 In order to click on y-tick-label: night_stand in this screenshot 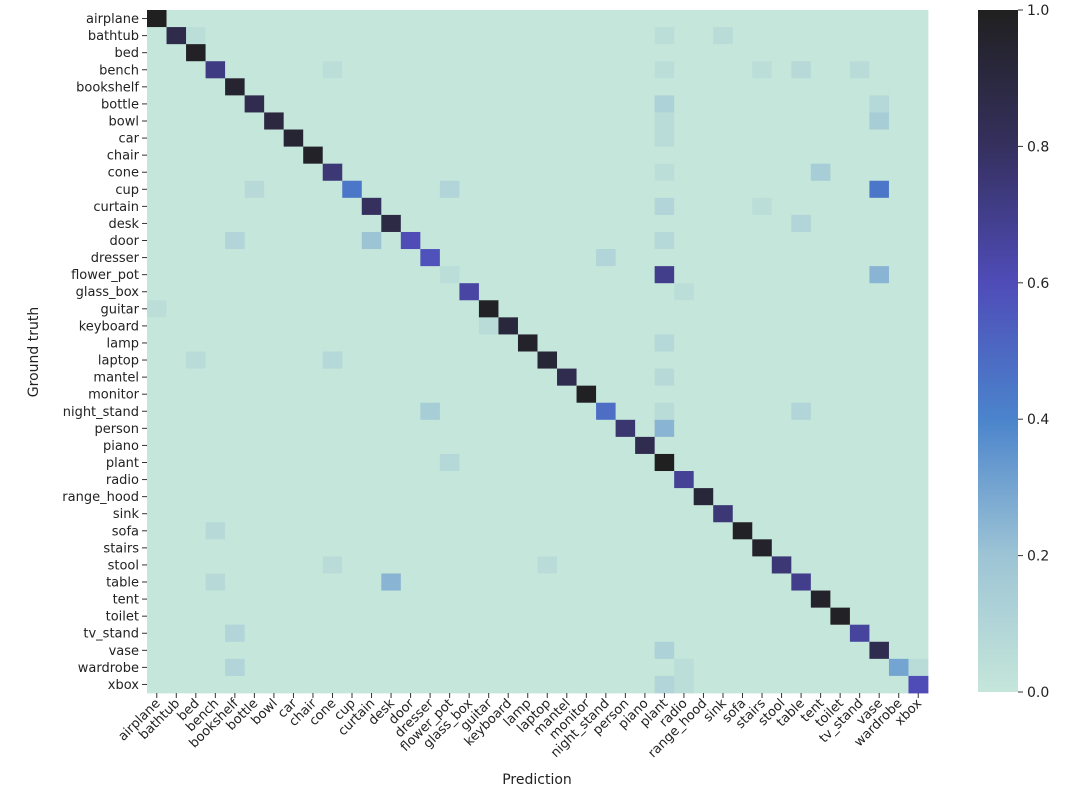, I will do `click(101, 412)`.